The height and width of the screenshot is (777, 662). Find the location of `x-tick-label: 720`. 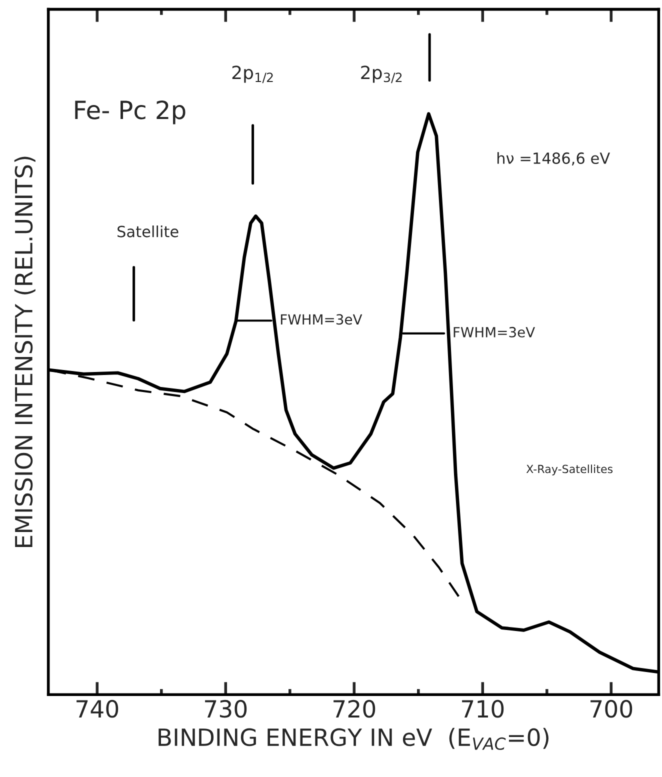

x-tick-label: 720 is located at coordinates (355, 709).